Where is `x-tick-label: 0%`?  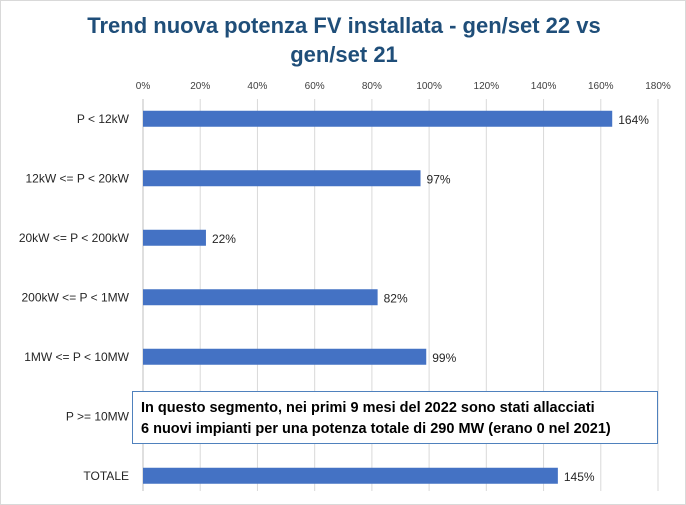
x-tick-label: 0% is located at coordinates (143, 86).